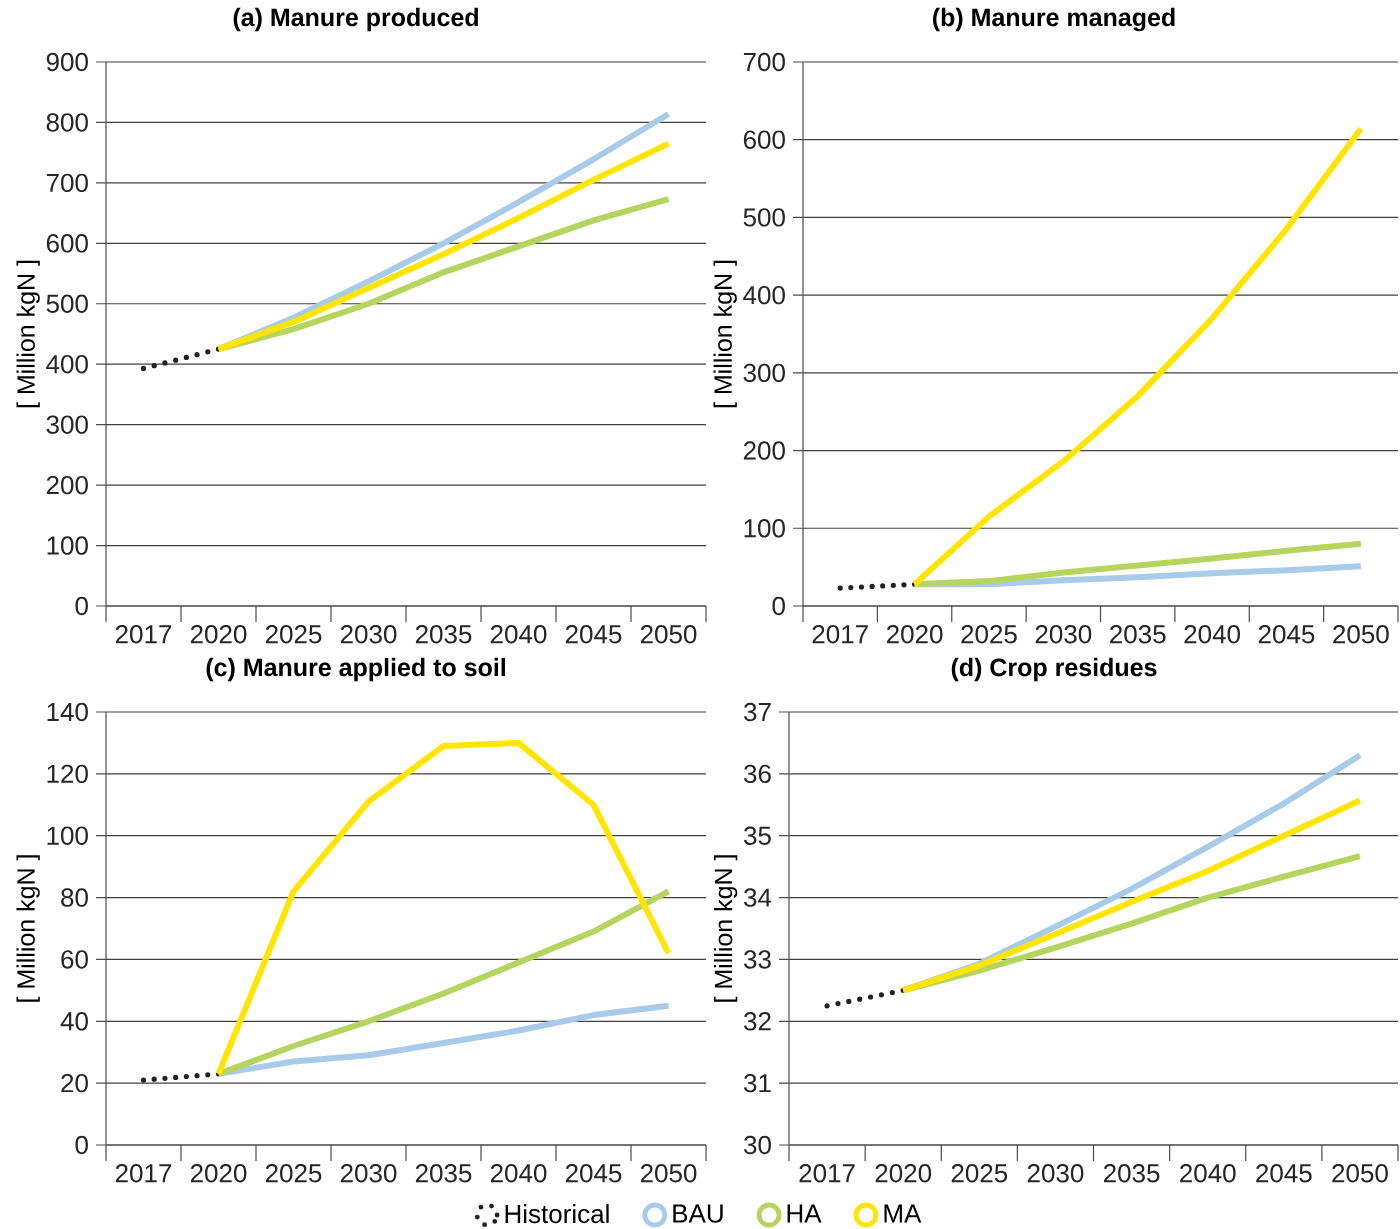 This screenshot has height=1229, width=1400. I want to click on y-tick-label: 900, so click(67, 62).